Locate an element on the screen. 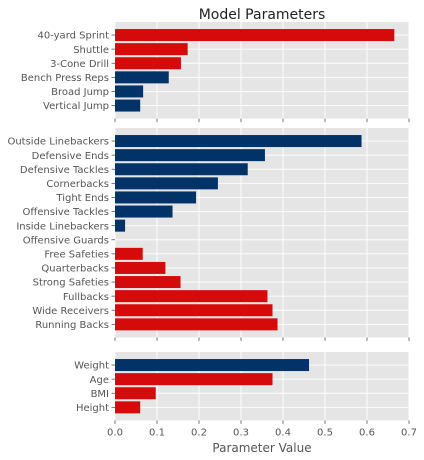  y-tick-label-cornerbacks: Cornerbacks is located at coordinates (77, 184).